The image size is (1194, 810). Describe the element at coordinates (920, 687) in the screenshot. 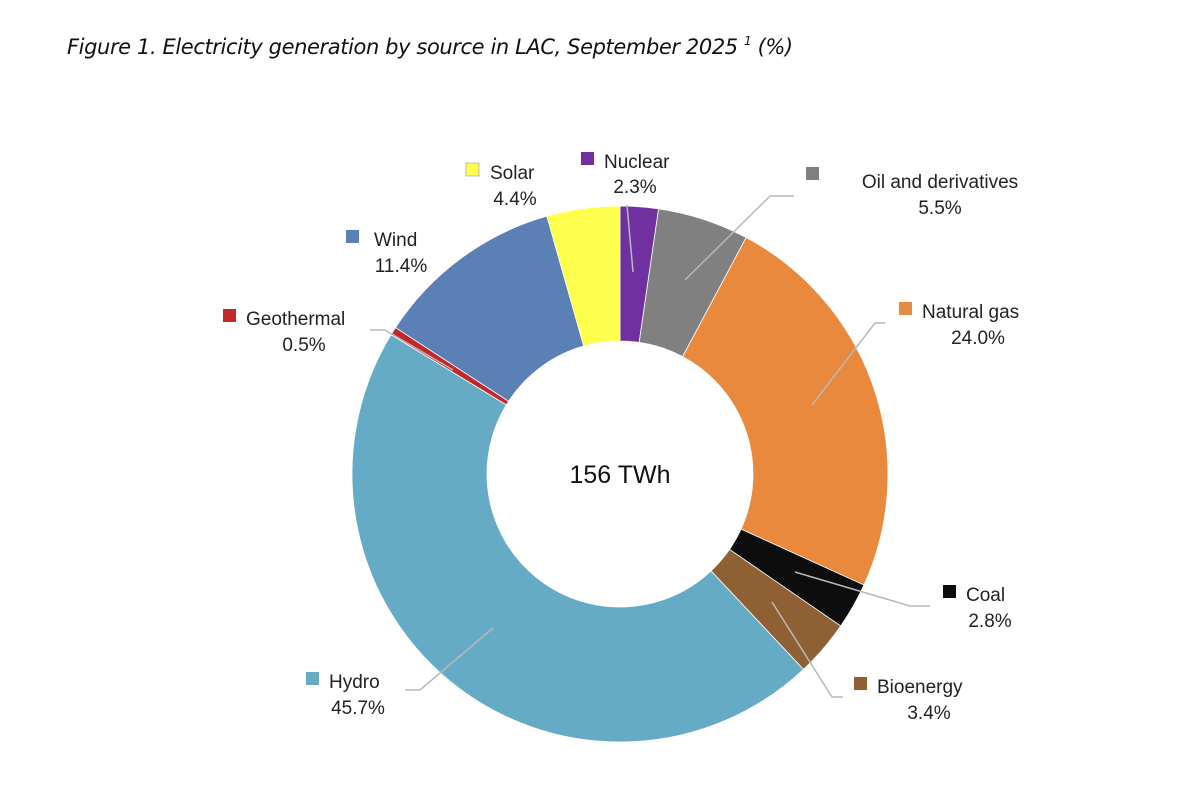

I see `label-name-bioenergy: Bioenergy` at that location.